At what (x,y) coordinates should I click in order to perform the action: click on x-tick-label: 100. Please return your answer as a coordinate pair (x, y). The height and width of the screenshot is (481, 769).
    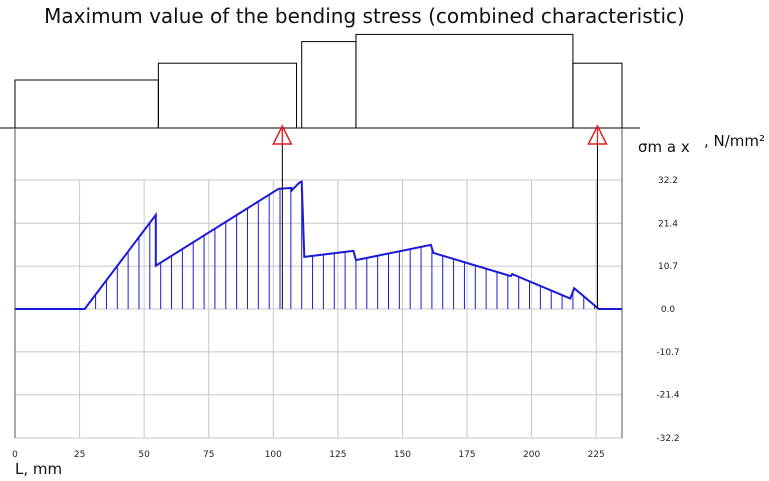
    Looking at the image, I should click on (273, 455).